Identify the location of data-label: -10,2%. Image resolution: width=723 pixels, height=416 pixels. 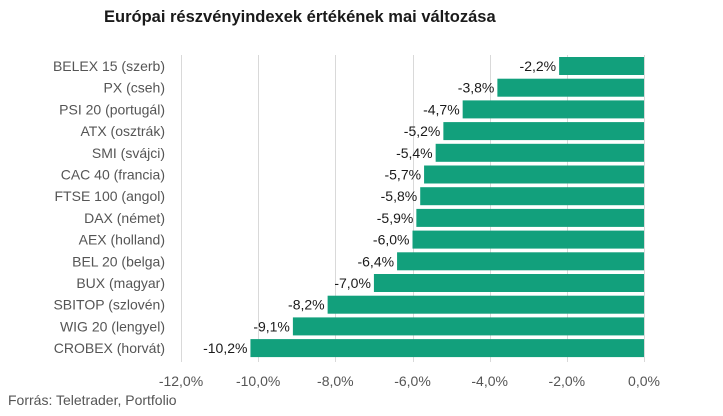
(225, 348).